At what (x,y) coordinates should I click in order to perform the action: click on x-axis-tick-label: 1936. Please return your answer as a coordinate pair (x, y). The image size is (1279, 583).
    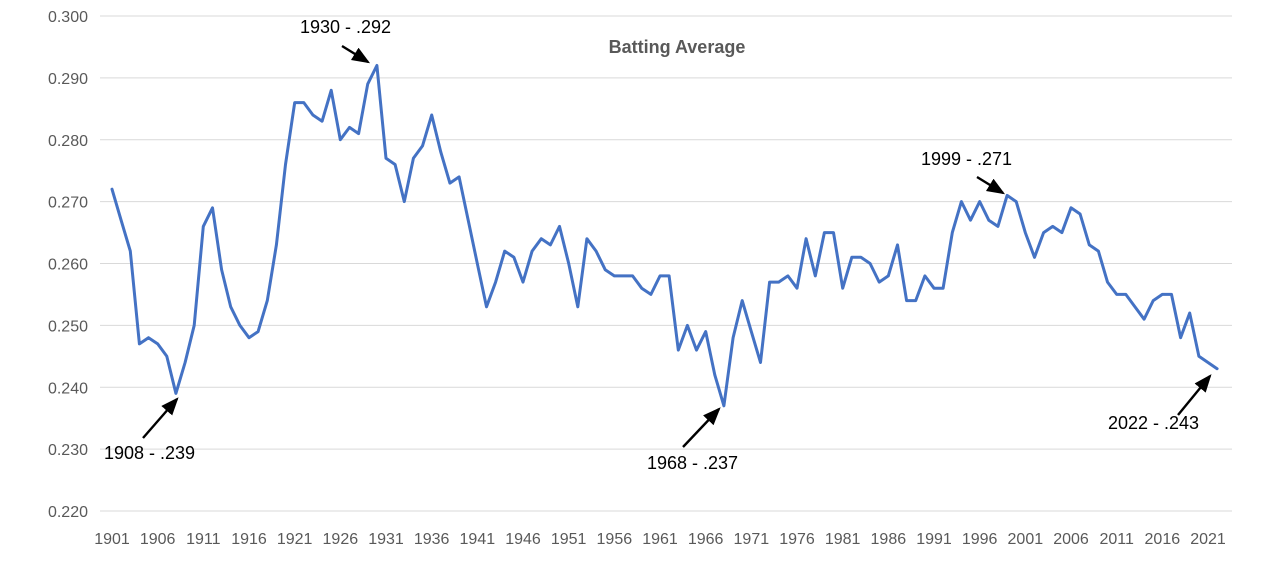
    Looking at the image, I should click on (432, 539).